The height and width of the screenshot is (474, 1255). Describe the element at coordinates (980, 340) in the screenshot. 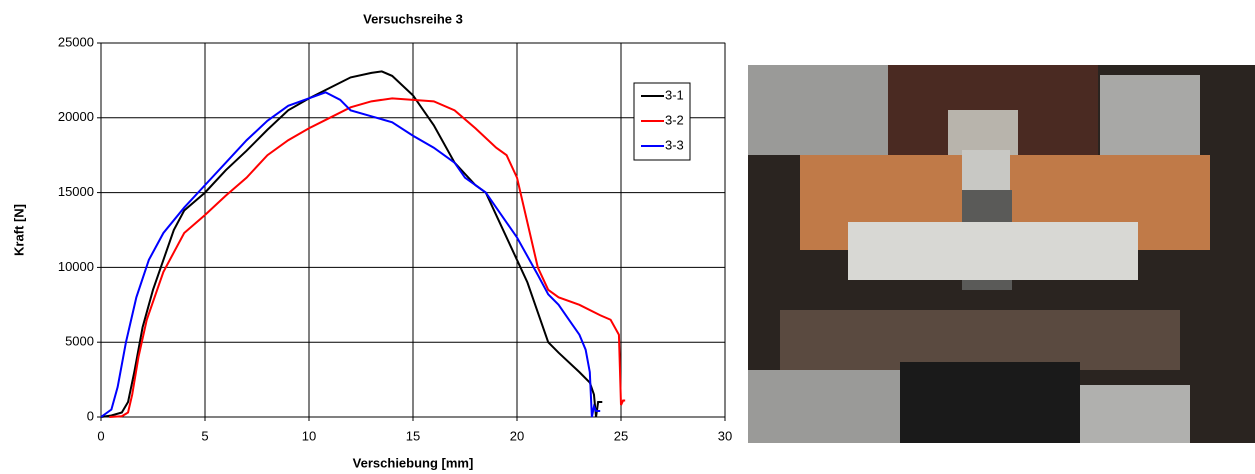

I see `photo-beam` at that location.